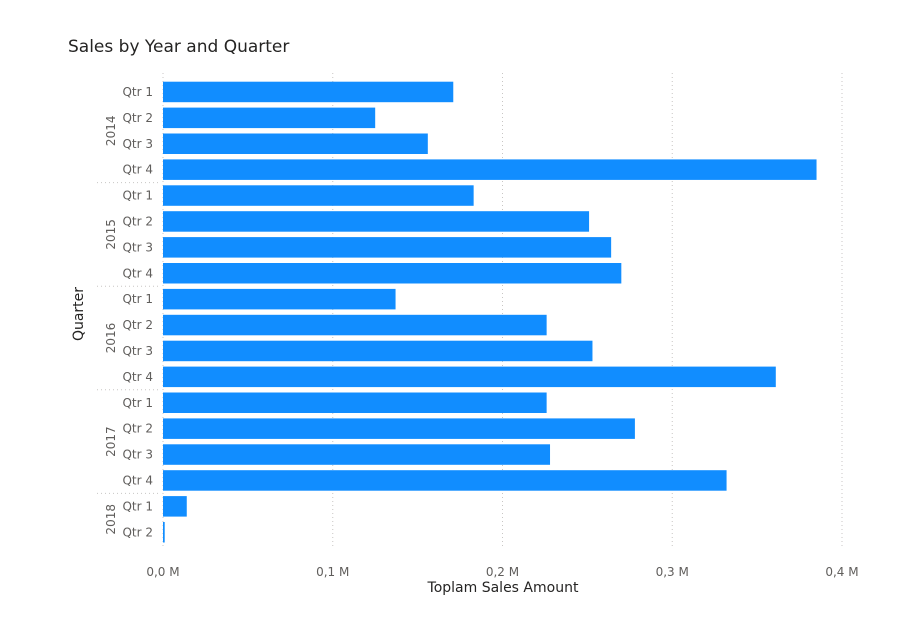  Describe the element at coordinates (79, 314) in the screenshot. I see `y-axis-title: Quarter` at that location.